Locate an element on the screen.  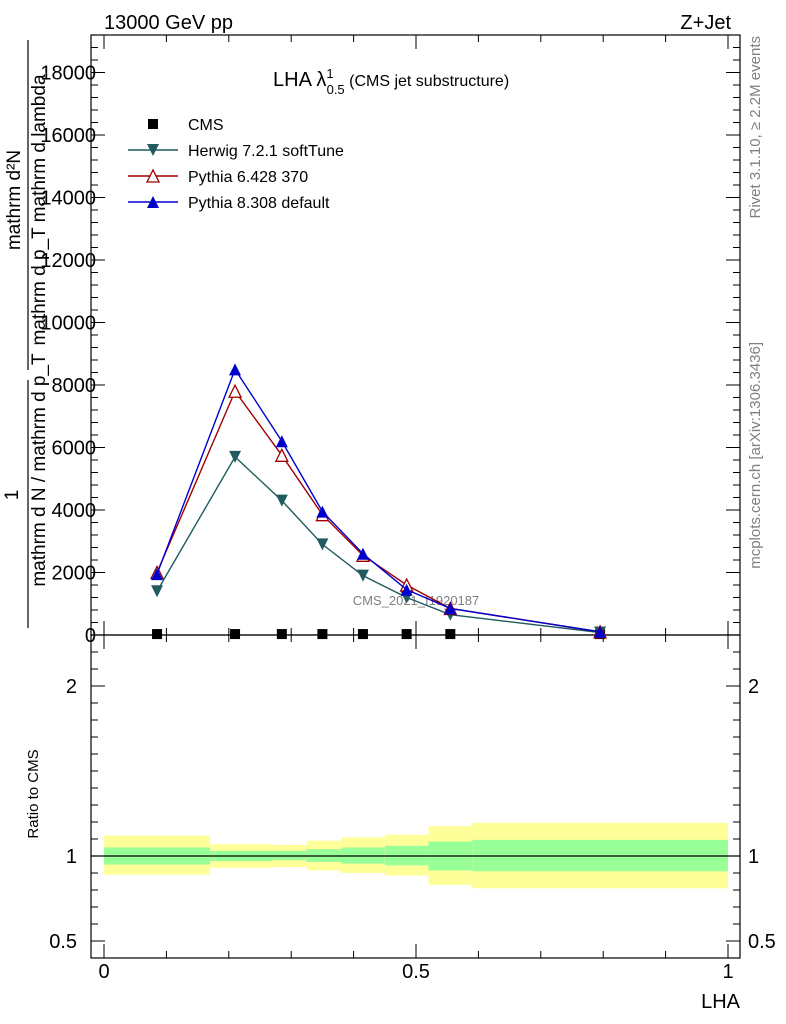
ytick-label-6: 12000 is located at coordinates (68, 261).